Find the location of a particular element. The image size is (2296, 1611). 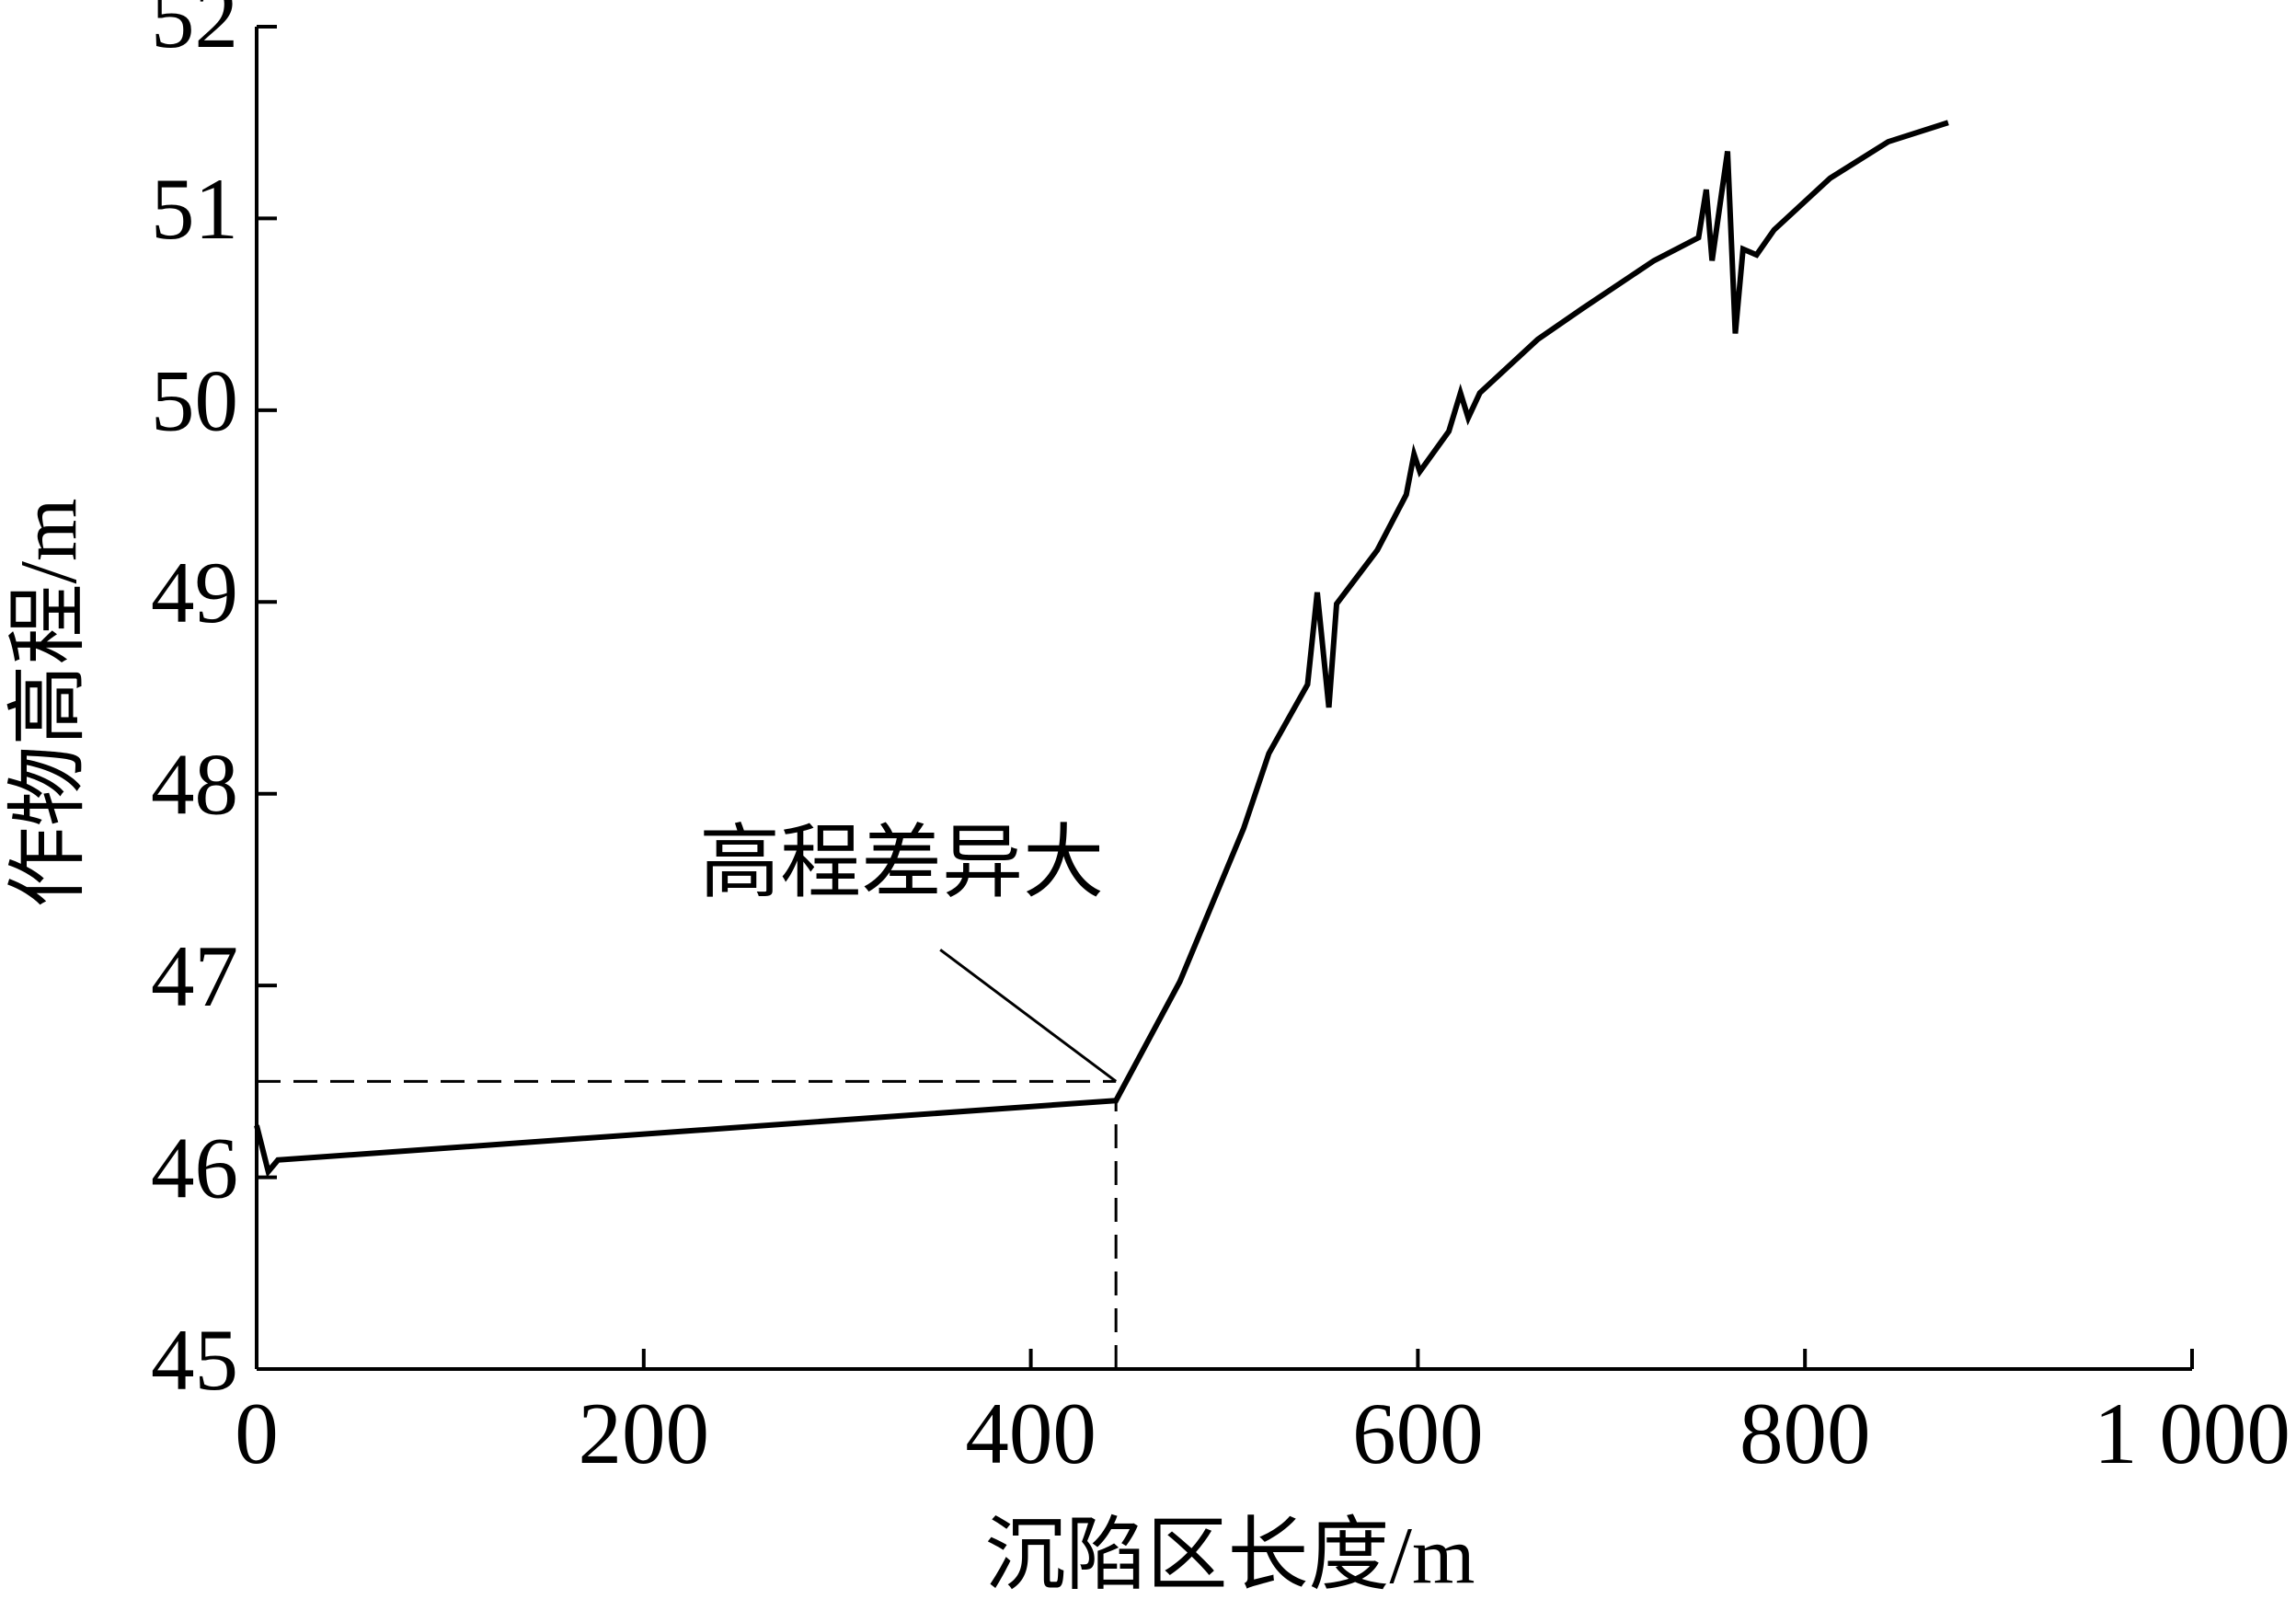

y-tick-label: 51 is located at coordinates (194, 209).